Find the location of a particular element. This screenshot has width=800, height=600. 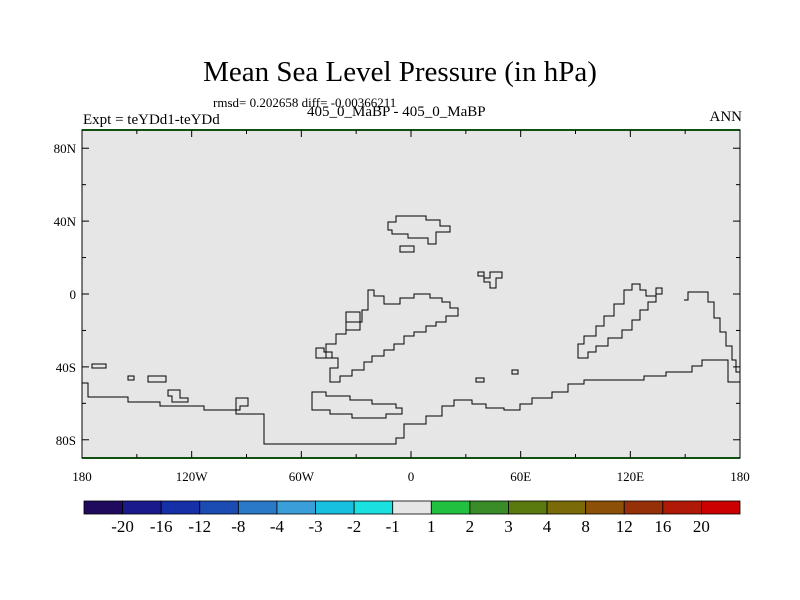

colorbar-label: 12 is located at coordinates (624, 526).